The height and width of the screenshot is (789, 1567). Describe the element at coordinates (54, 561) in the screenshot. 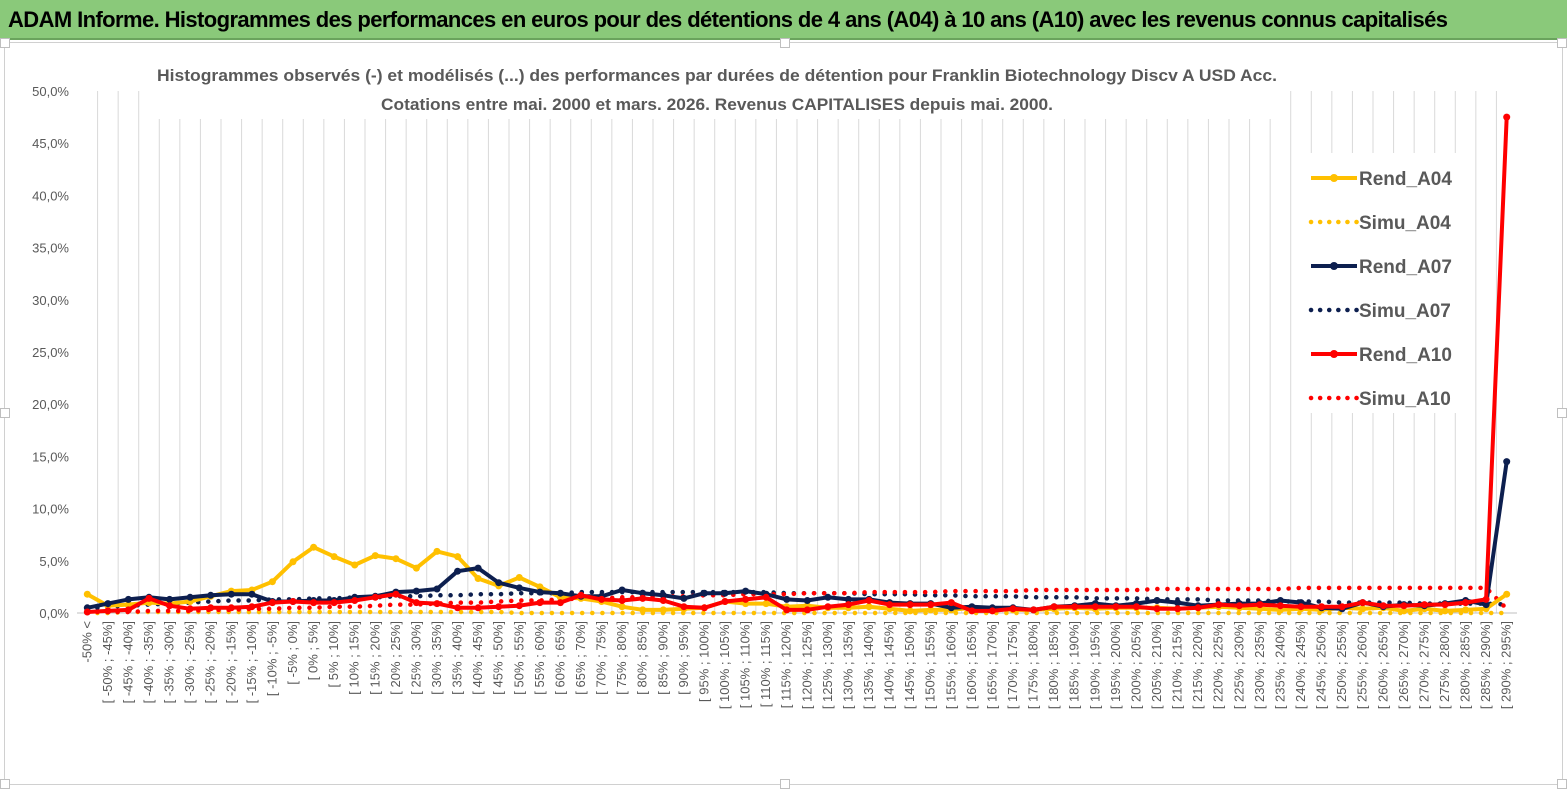

I see `y-tick-label: 5,0%` at that location.